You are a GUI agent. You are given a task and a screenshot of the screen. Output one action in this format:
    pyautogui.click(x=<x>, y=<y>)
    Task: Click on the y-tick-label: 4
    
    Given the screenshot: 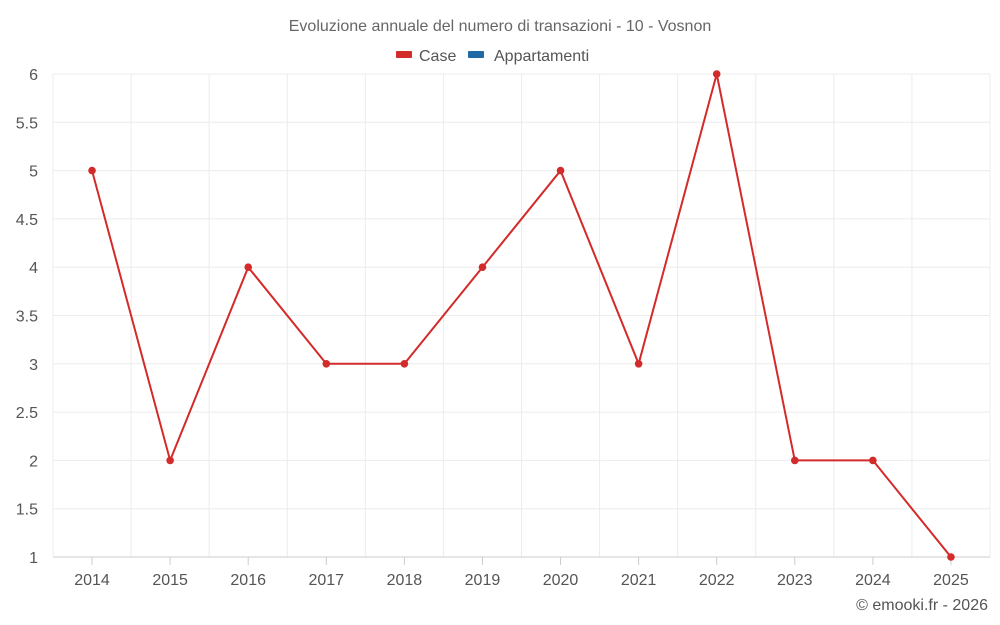 What is the action you would take?
    pyautogui.click(x=33, y=268)
    